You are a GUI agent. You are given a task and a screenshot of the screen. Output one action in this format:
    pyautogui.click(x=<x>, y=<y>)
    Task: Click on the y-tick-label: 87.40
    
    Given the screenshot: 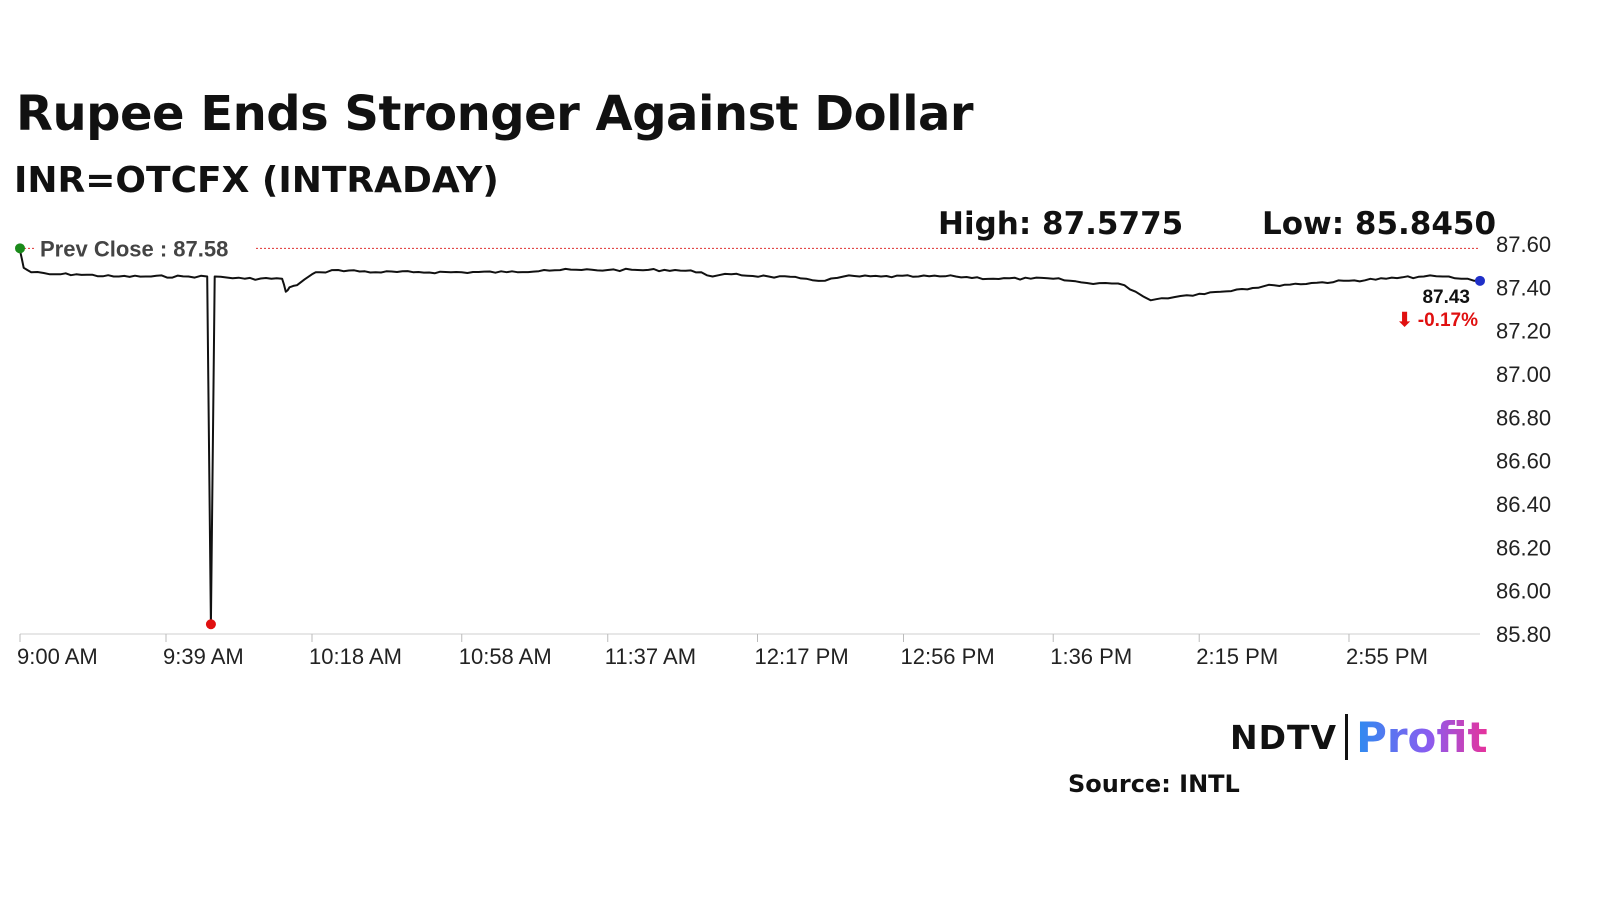 What is the action you would take?
    pyautogui.click(x=1523, y=287)
    